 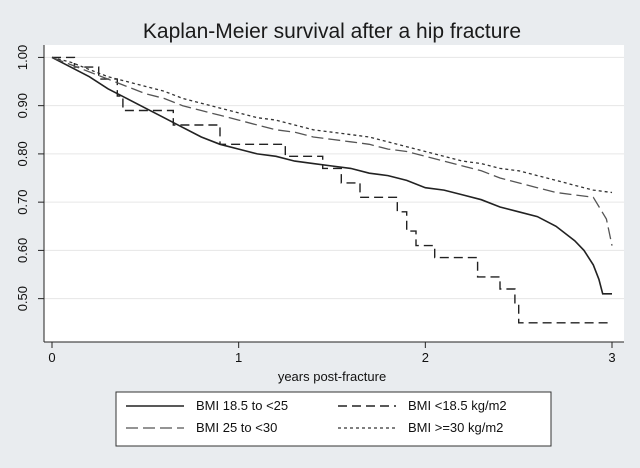 What do you see at coordinates (22, 57) in the screenshot?
I see `y-tick-label-5: 1.00` at bounding box center [22, 57].